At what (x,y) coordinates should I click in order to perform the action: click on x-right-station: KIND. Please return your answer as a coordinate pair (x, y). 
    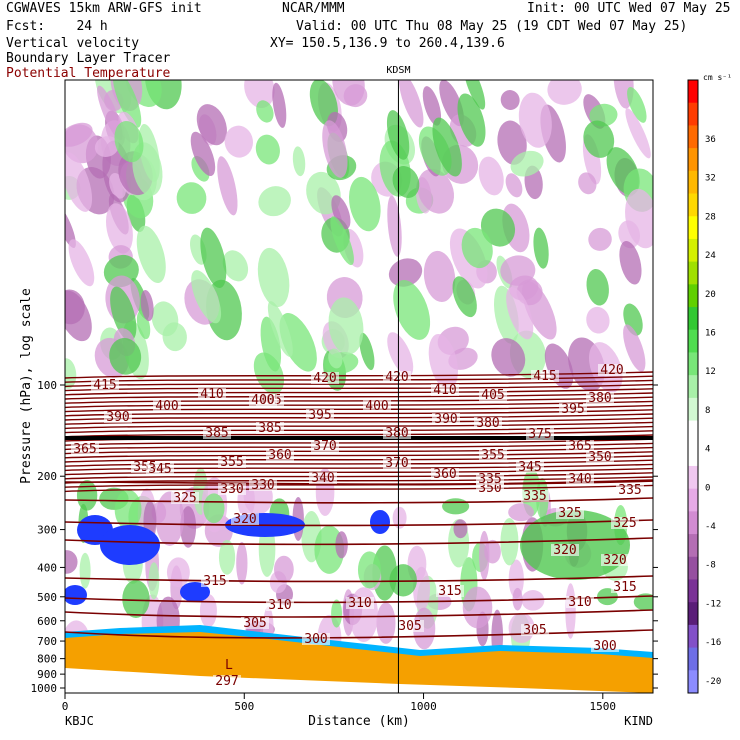
    Looking at the image, I should click on (638, 721).